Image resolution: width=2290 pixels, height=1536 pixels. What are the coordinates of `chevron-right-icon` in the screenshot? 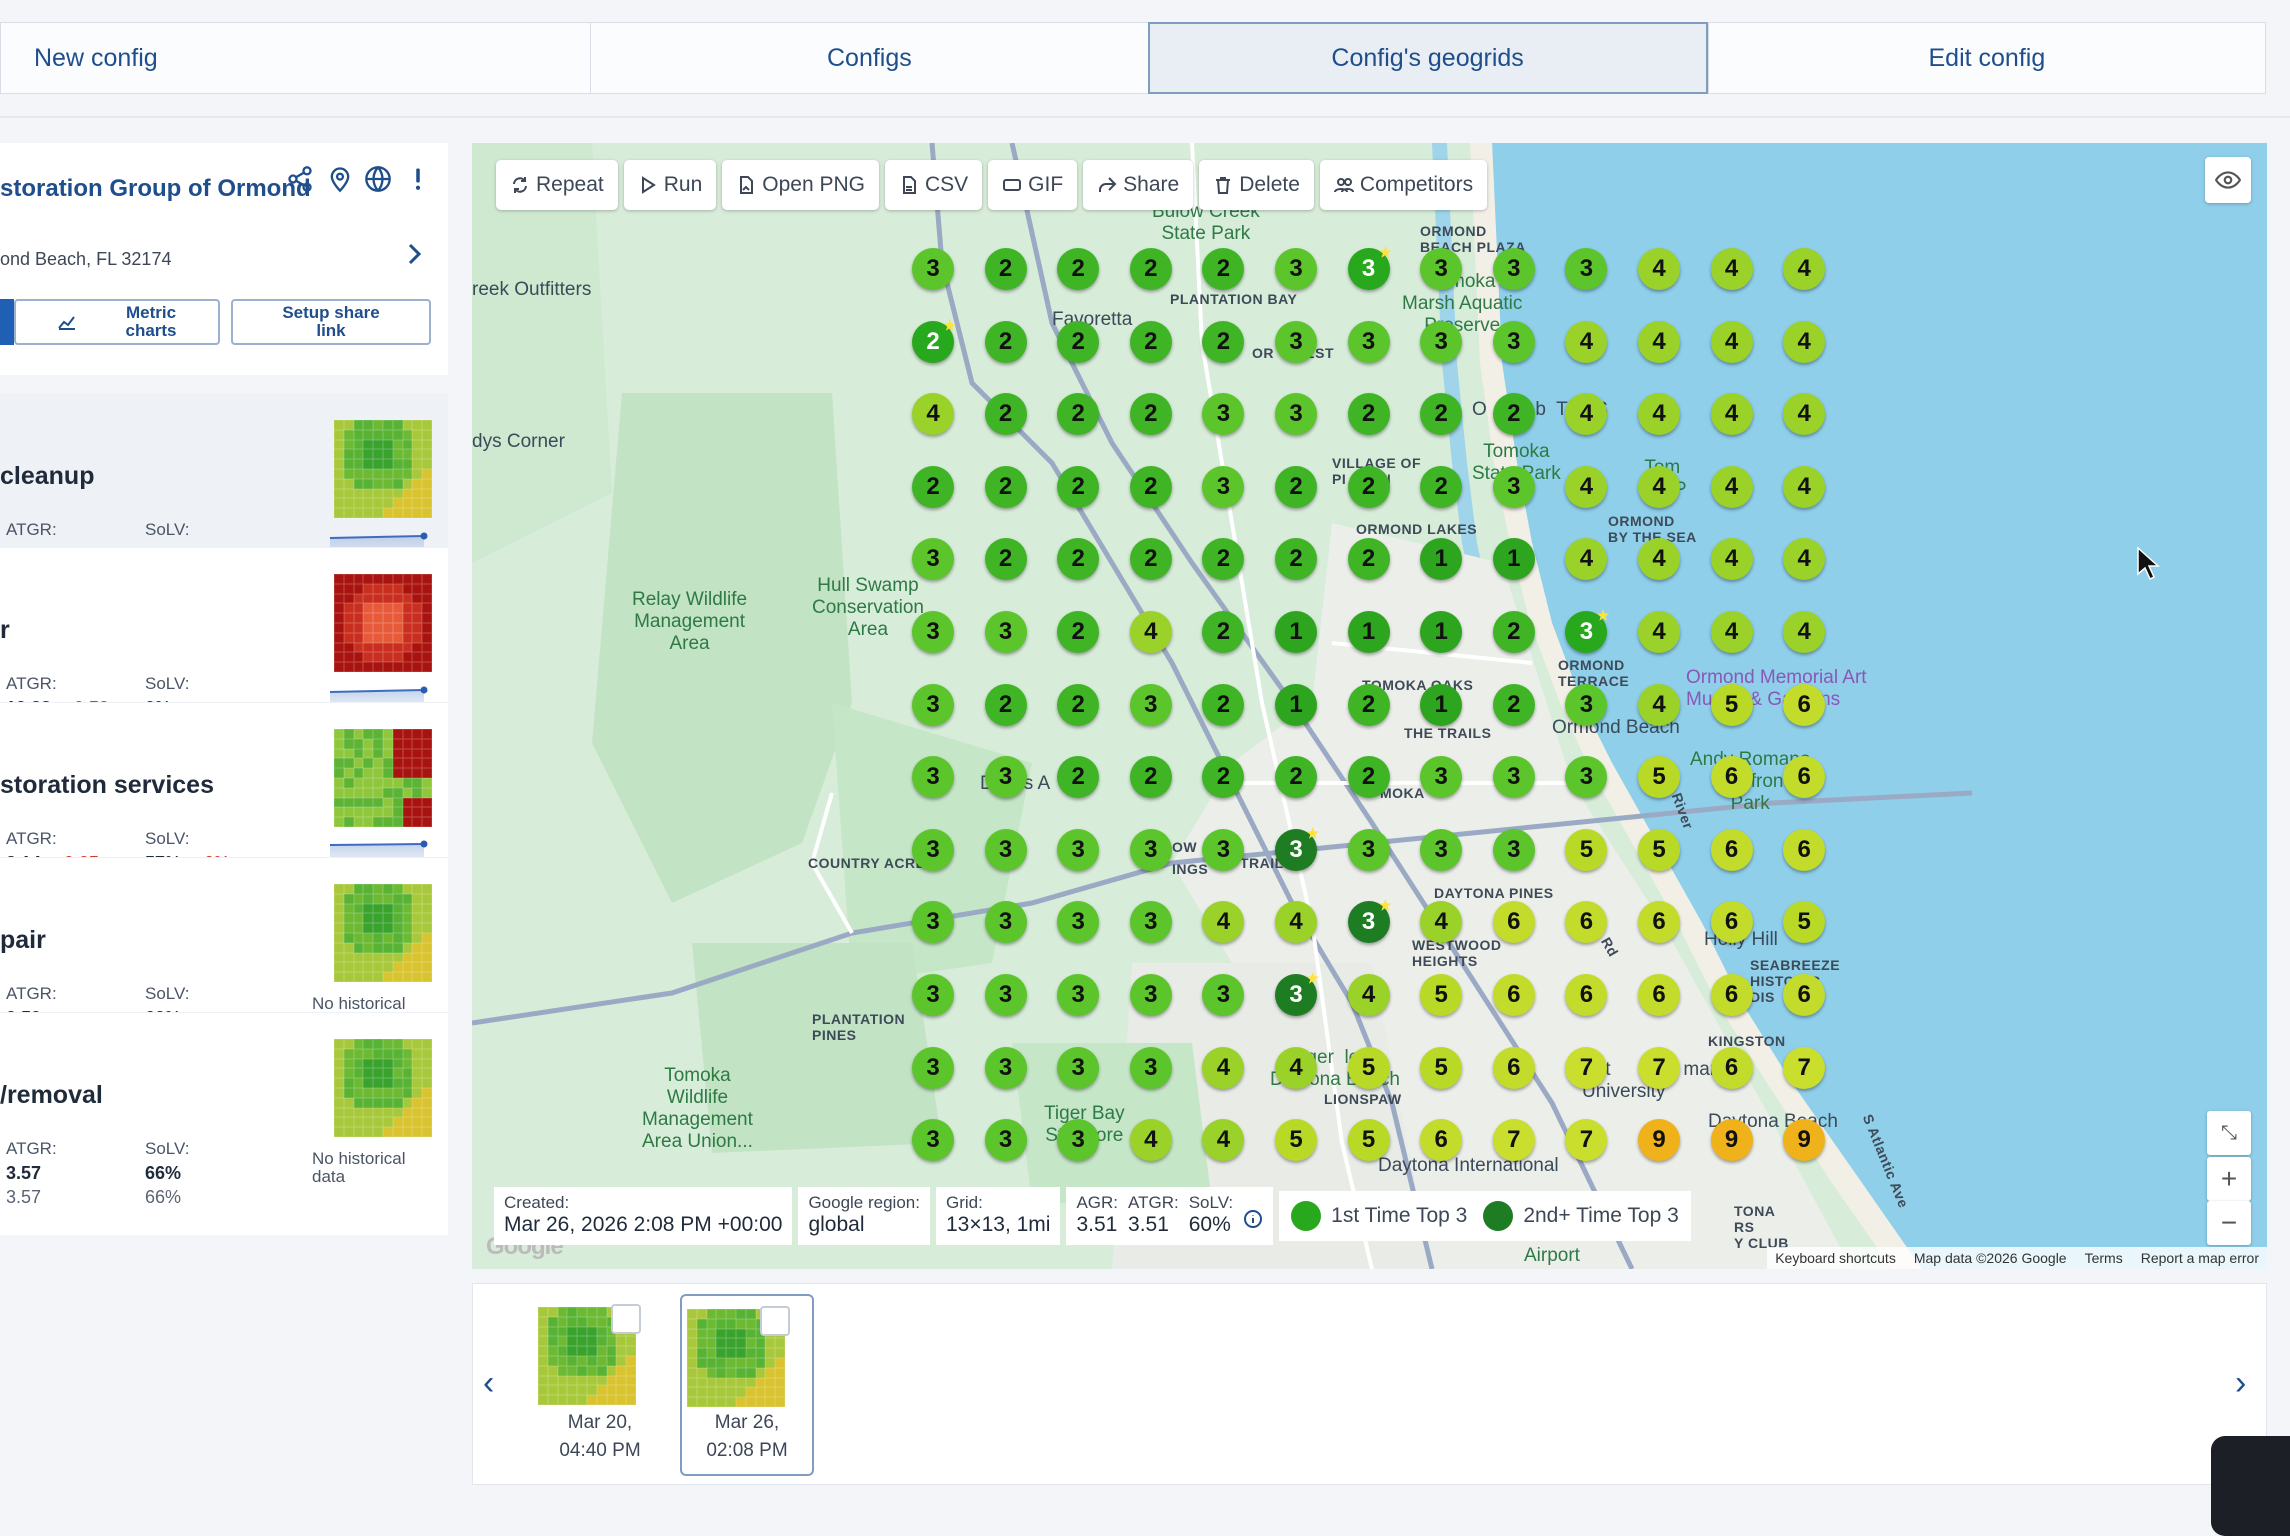 It's located at (415, 254).